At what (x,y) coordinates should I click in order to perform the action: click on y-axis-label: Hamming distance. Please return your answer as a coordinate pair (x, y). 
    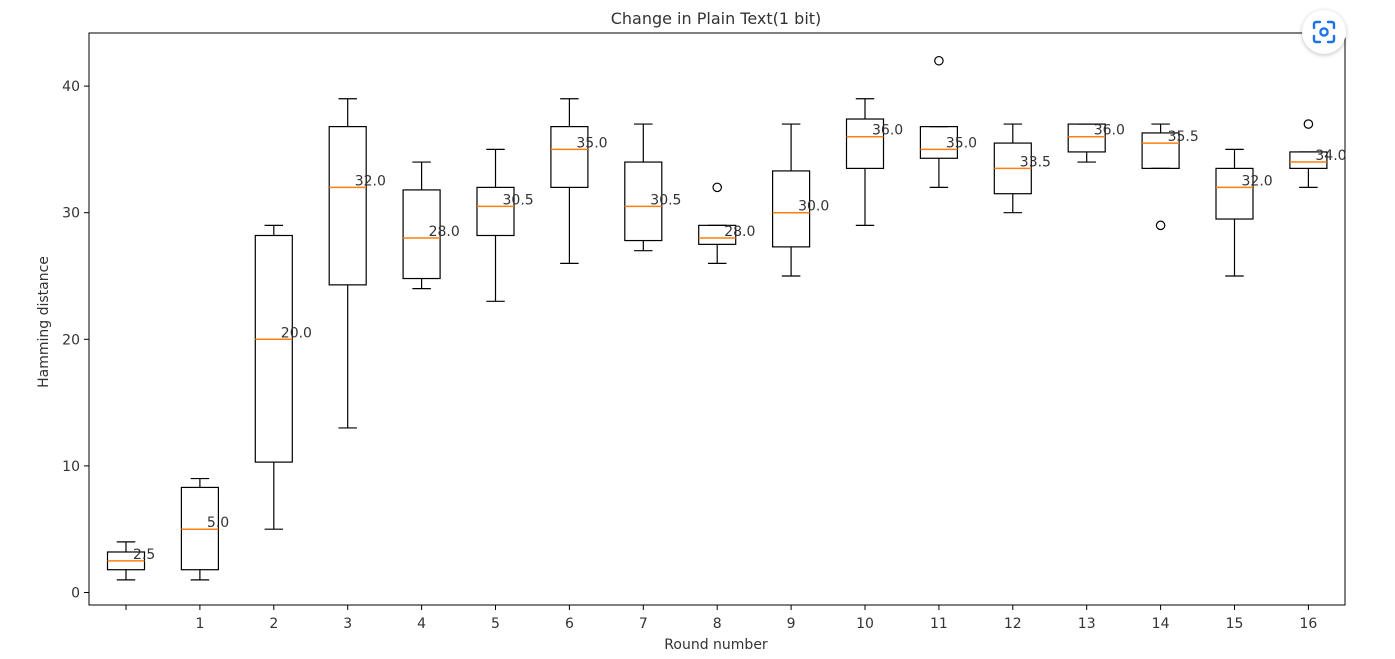
    Looking at the image, I should click on (44, 322).